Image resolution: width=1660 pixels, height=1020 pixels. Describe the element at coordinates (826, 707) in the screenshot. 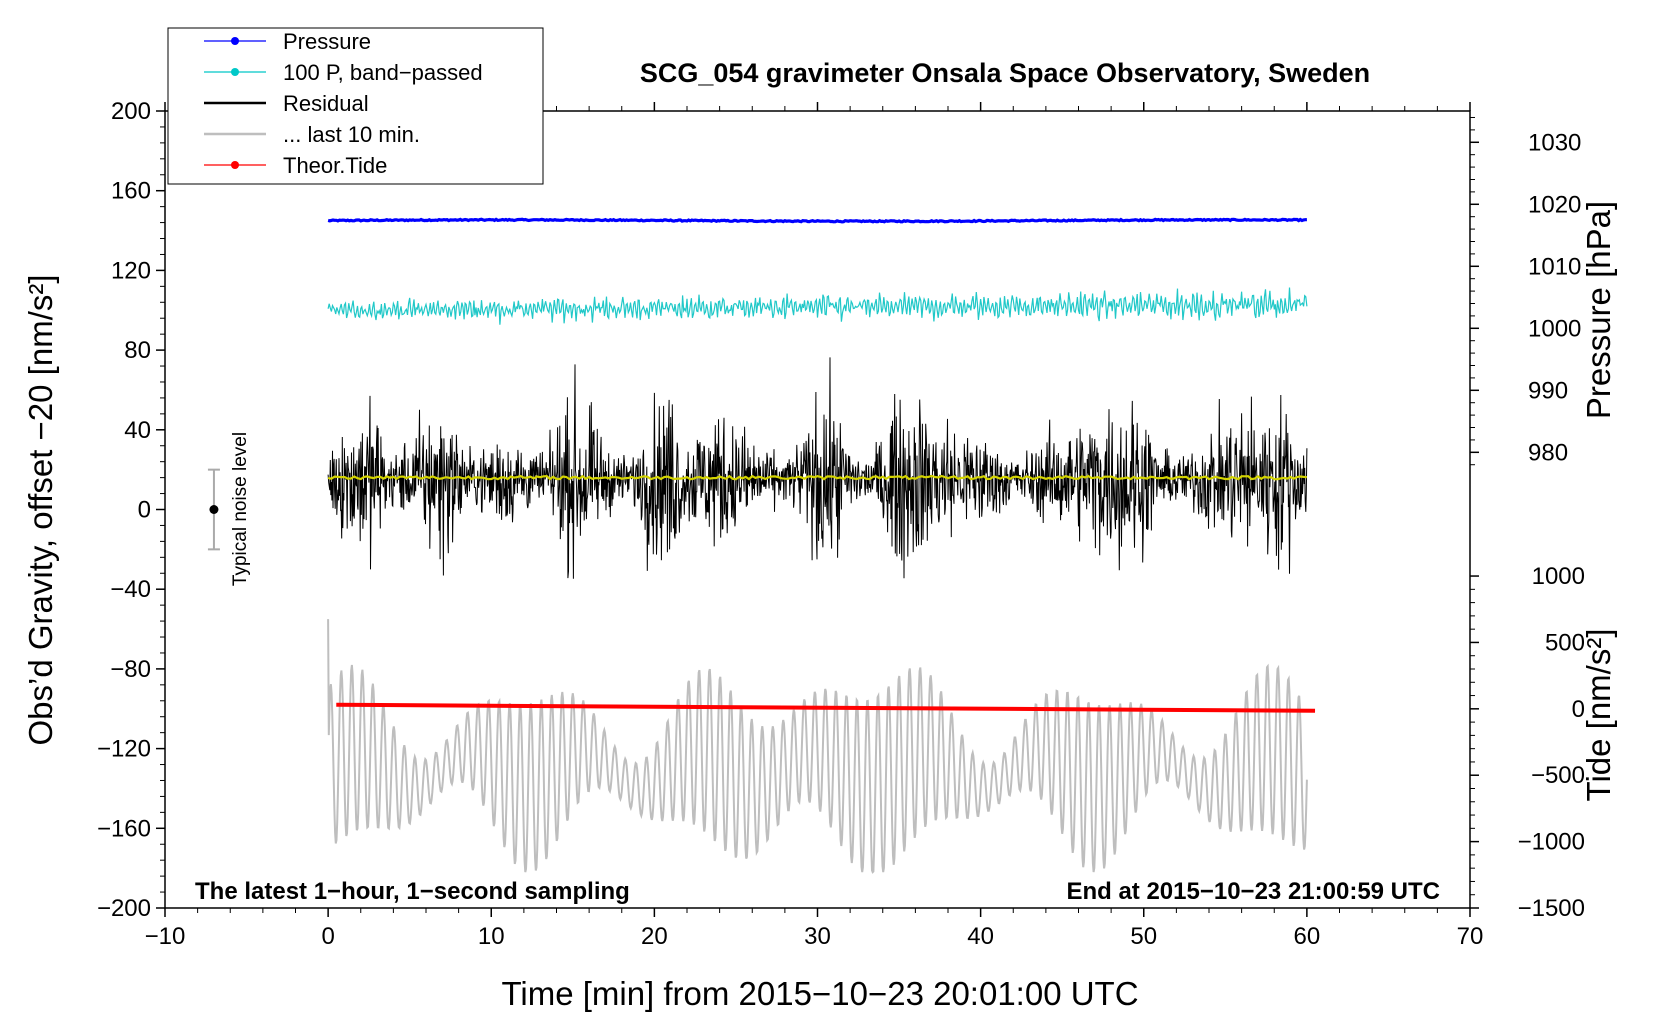

I see `series-theor-tide-line` at that location.